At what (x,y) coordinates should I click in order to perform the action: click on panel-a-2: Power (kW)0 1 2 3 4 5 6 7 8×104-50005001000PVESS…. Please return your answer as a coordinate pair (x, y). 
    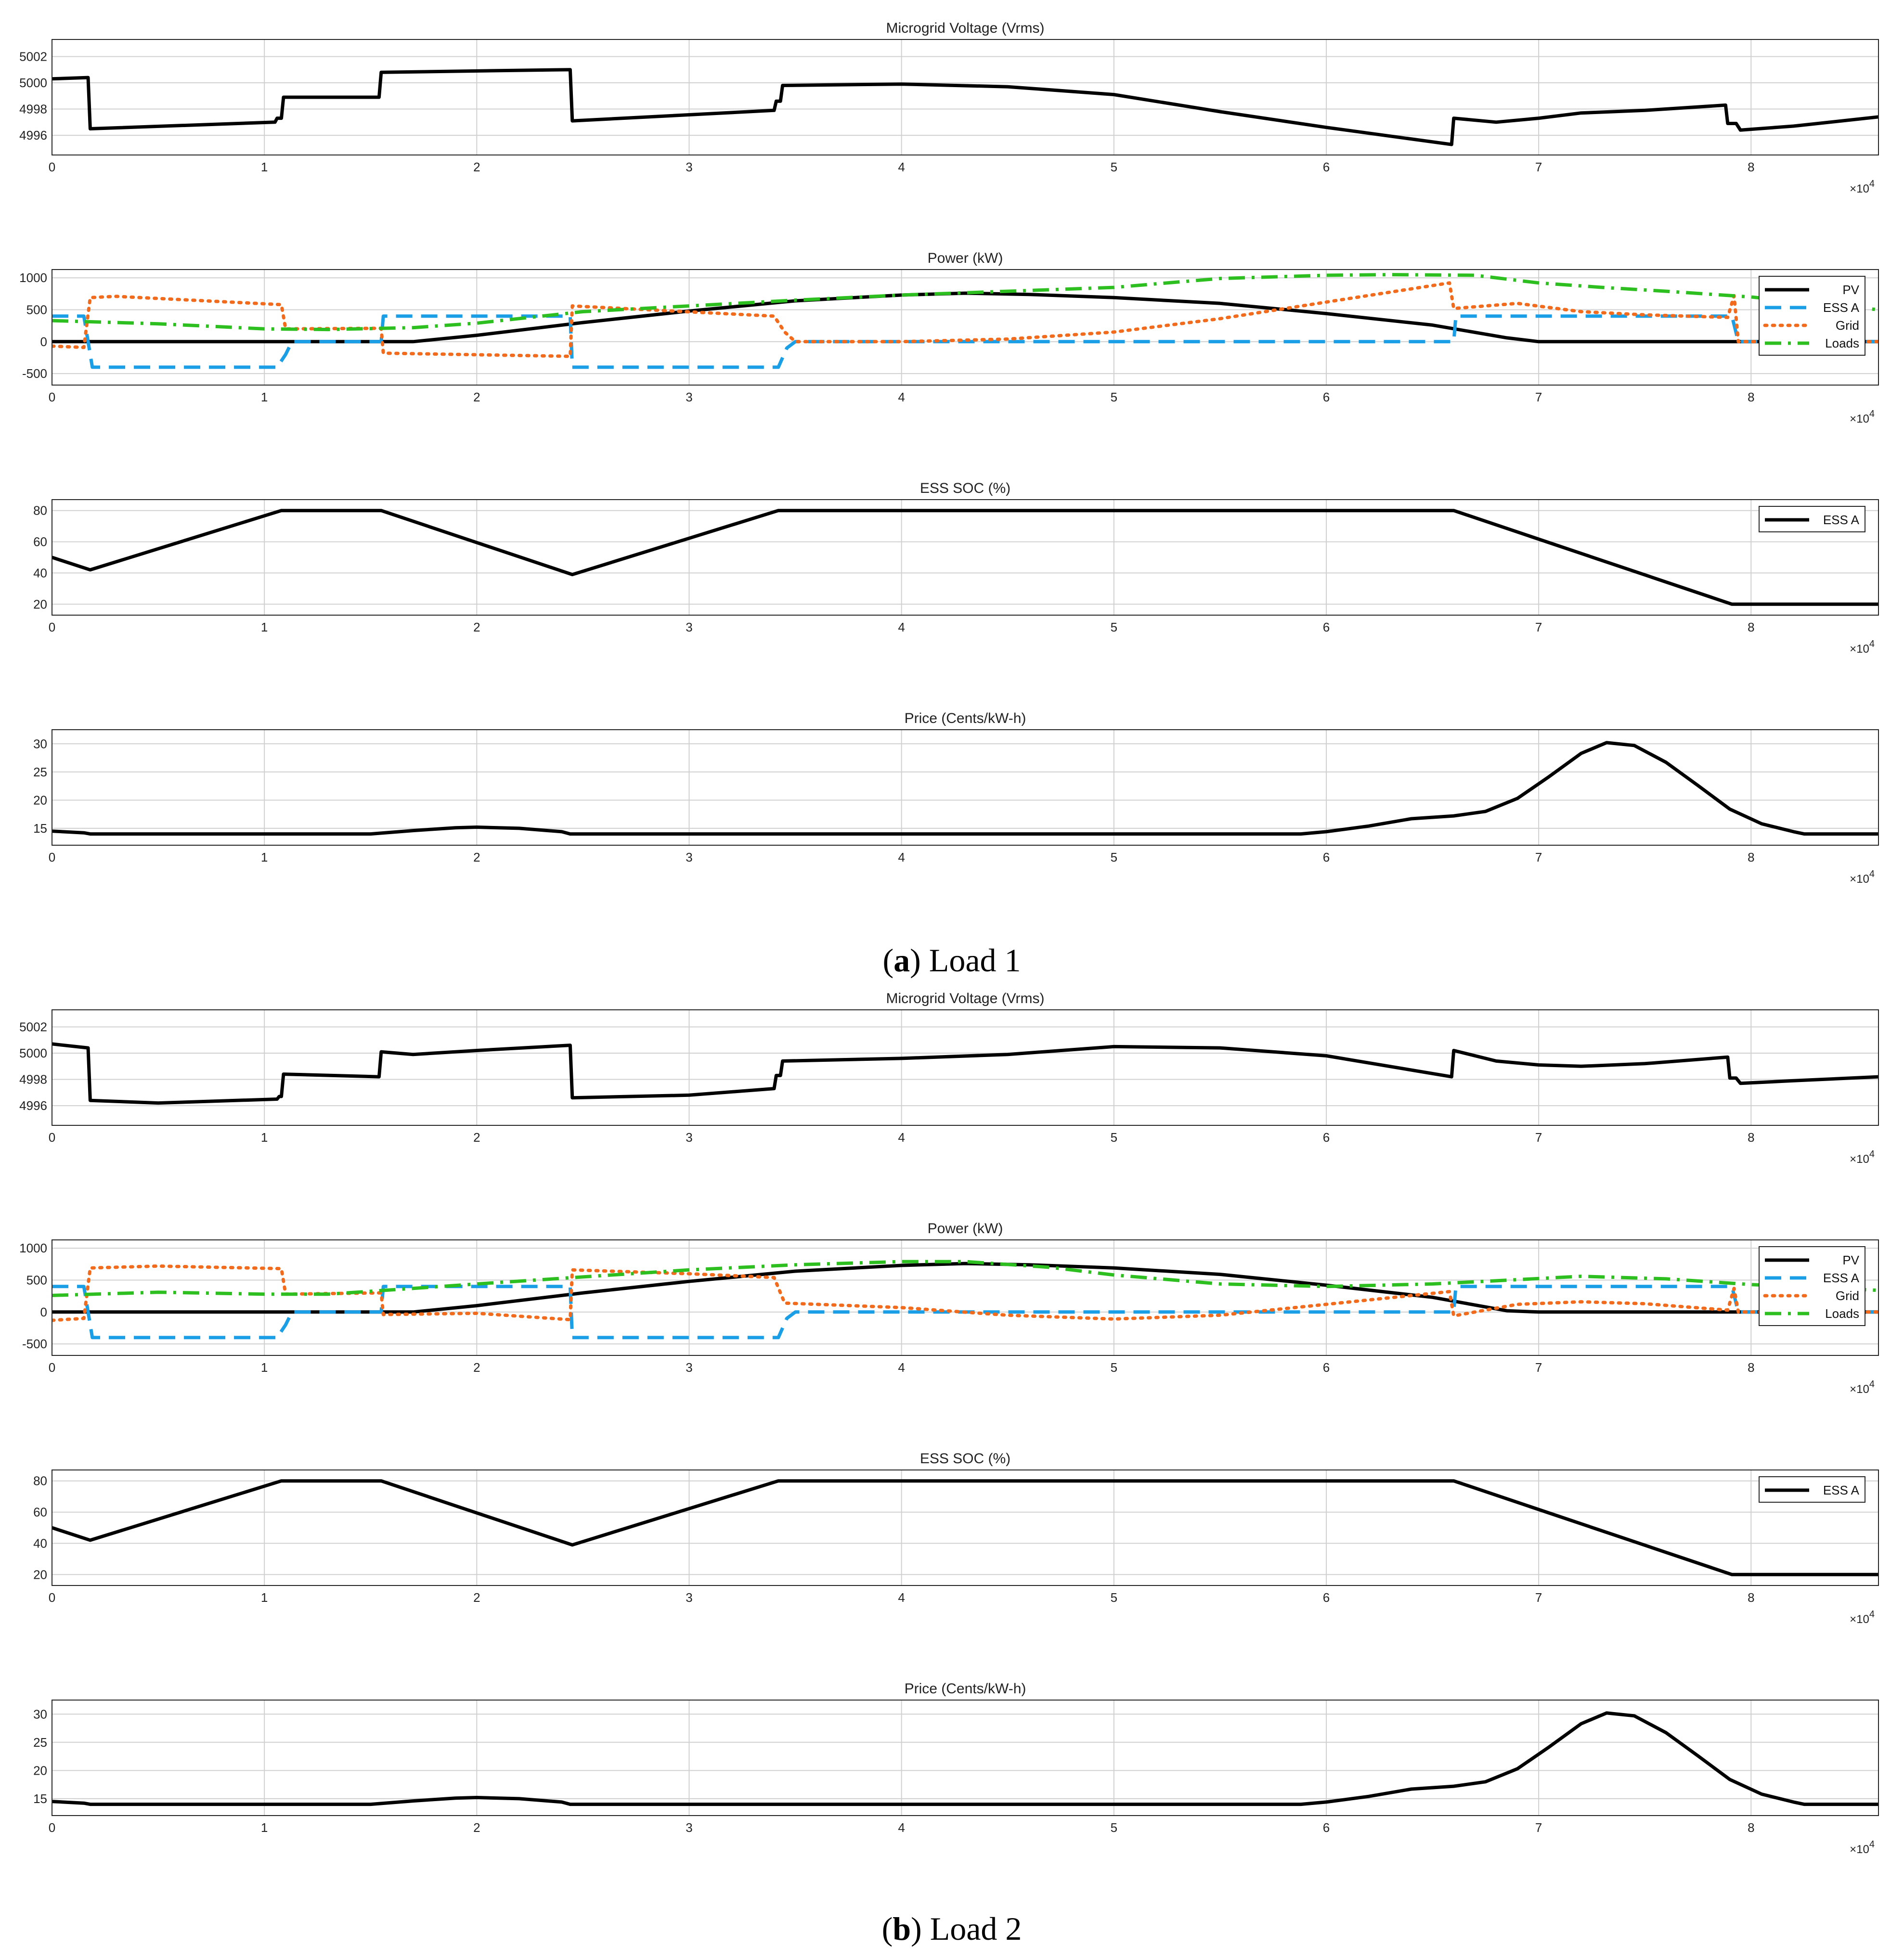
    Looking at the image, I should click on (949, 337).